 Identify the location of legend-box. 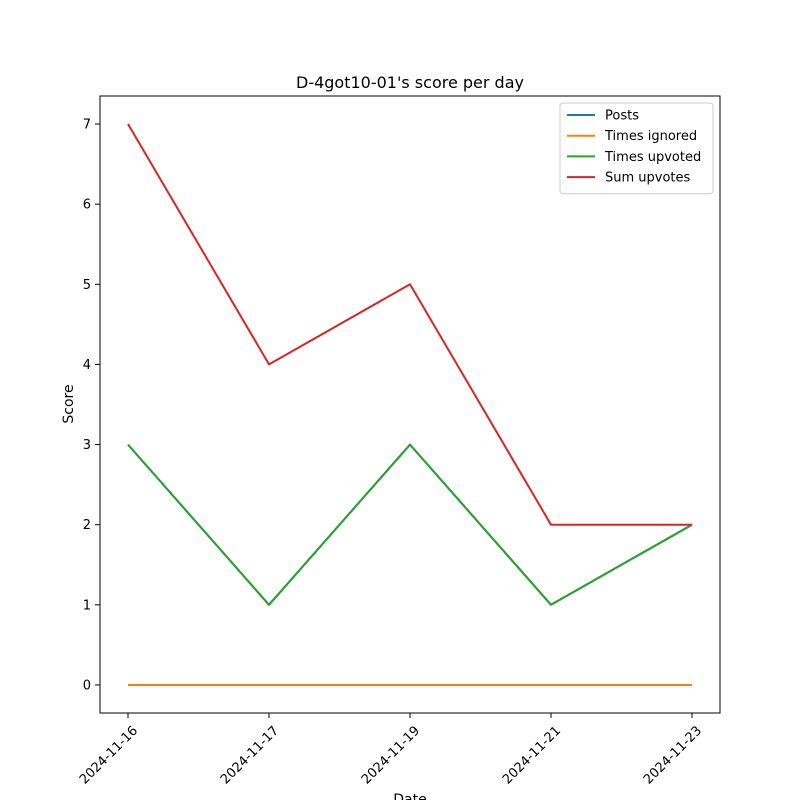
(636, 148).